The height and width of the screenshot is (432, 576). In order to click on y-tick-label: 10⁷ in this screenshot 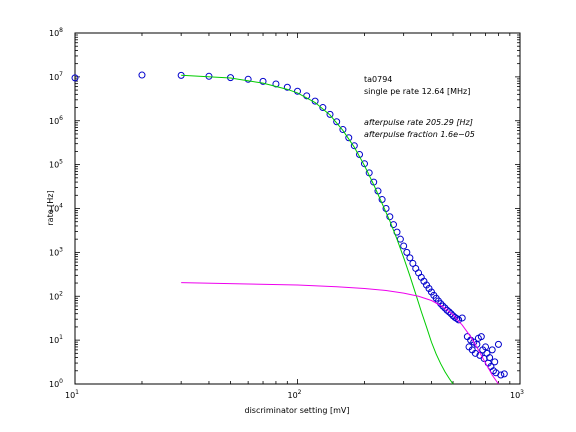, I will do `click(56, 76)`.